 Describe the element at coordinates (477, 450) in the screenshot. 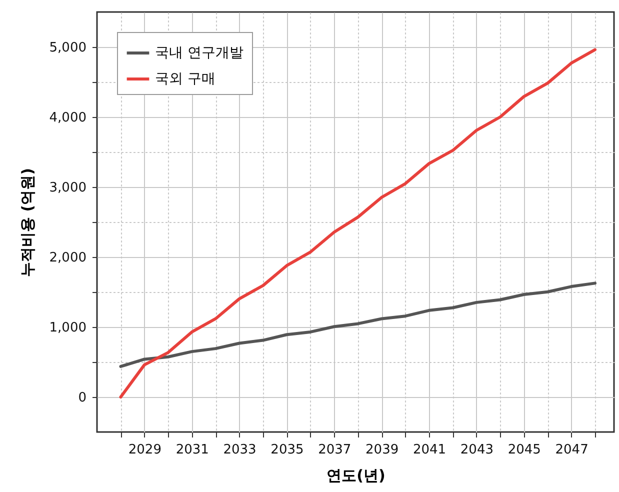

I see `x-tick-label: 2043` at that location.